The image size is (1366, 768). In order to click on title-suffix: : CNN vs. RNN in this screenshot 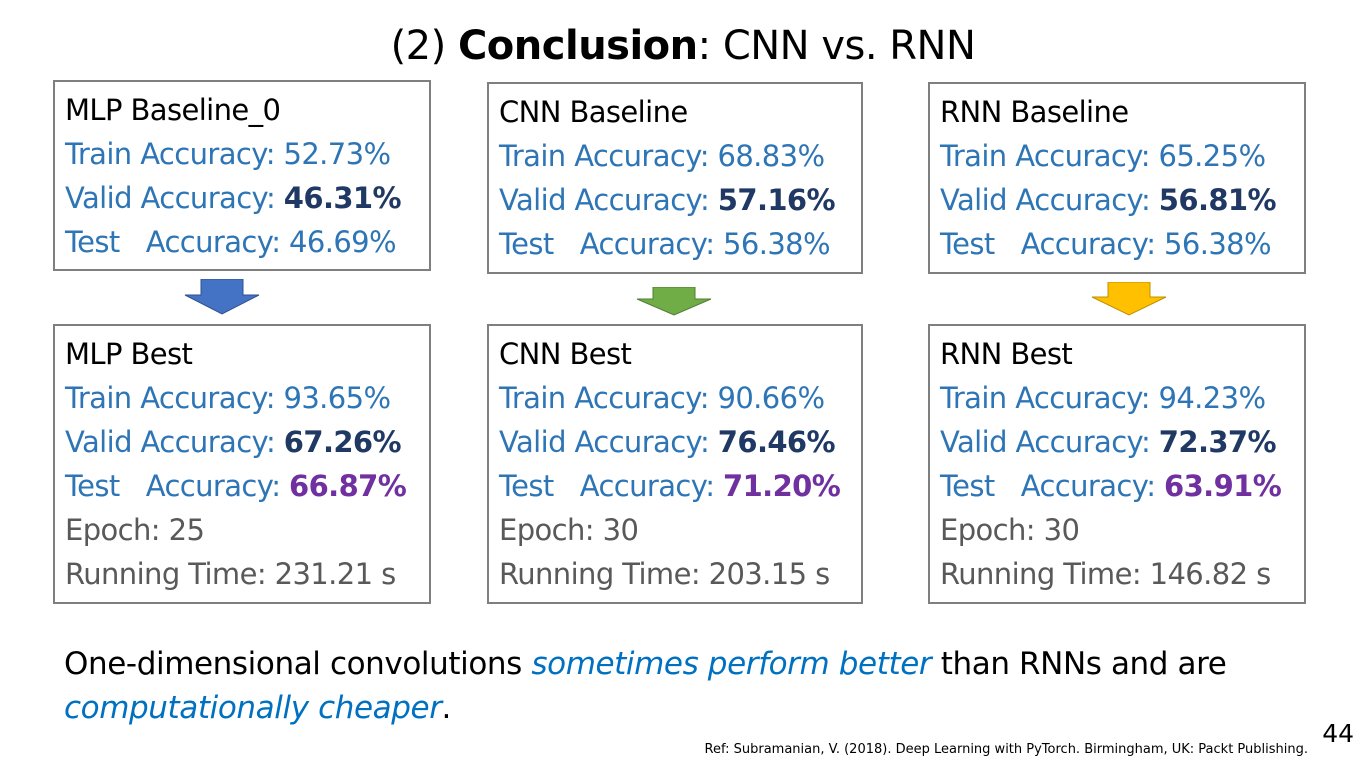, I will do `click(836, 46)`.